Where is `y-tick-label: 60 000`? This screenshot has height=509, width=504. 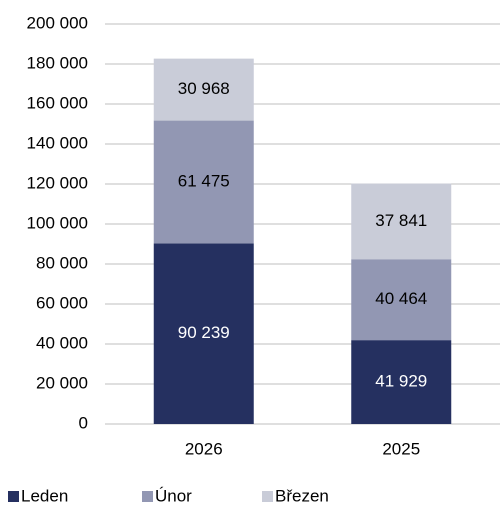 y-tick-label: 60 000 is located at coordinates (62, 302).